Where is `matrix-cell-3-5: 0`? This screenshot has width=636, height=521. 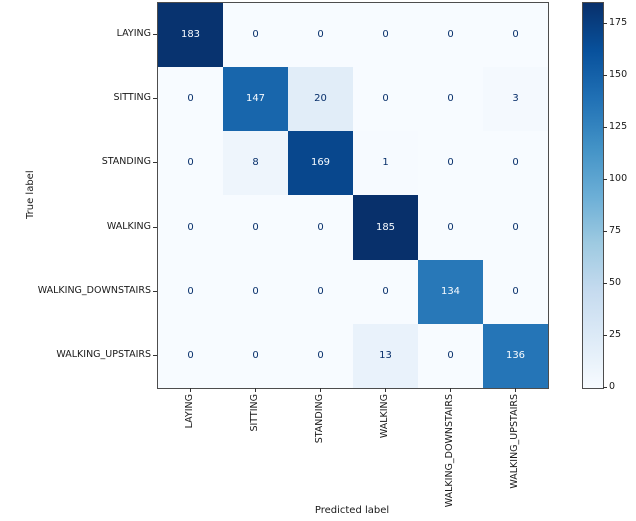
matrix-cell-3-5: 0 is located at coordinates (515, 227).